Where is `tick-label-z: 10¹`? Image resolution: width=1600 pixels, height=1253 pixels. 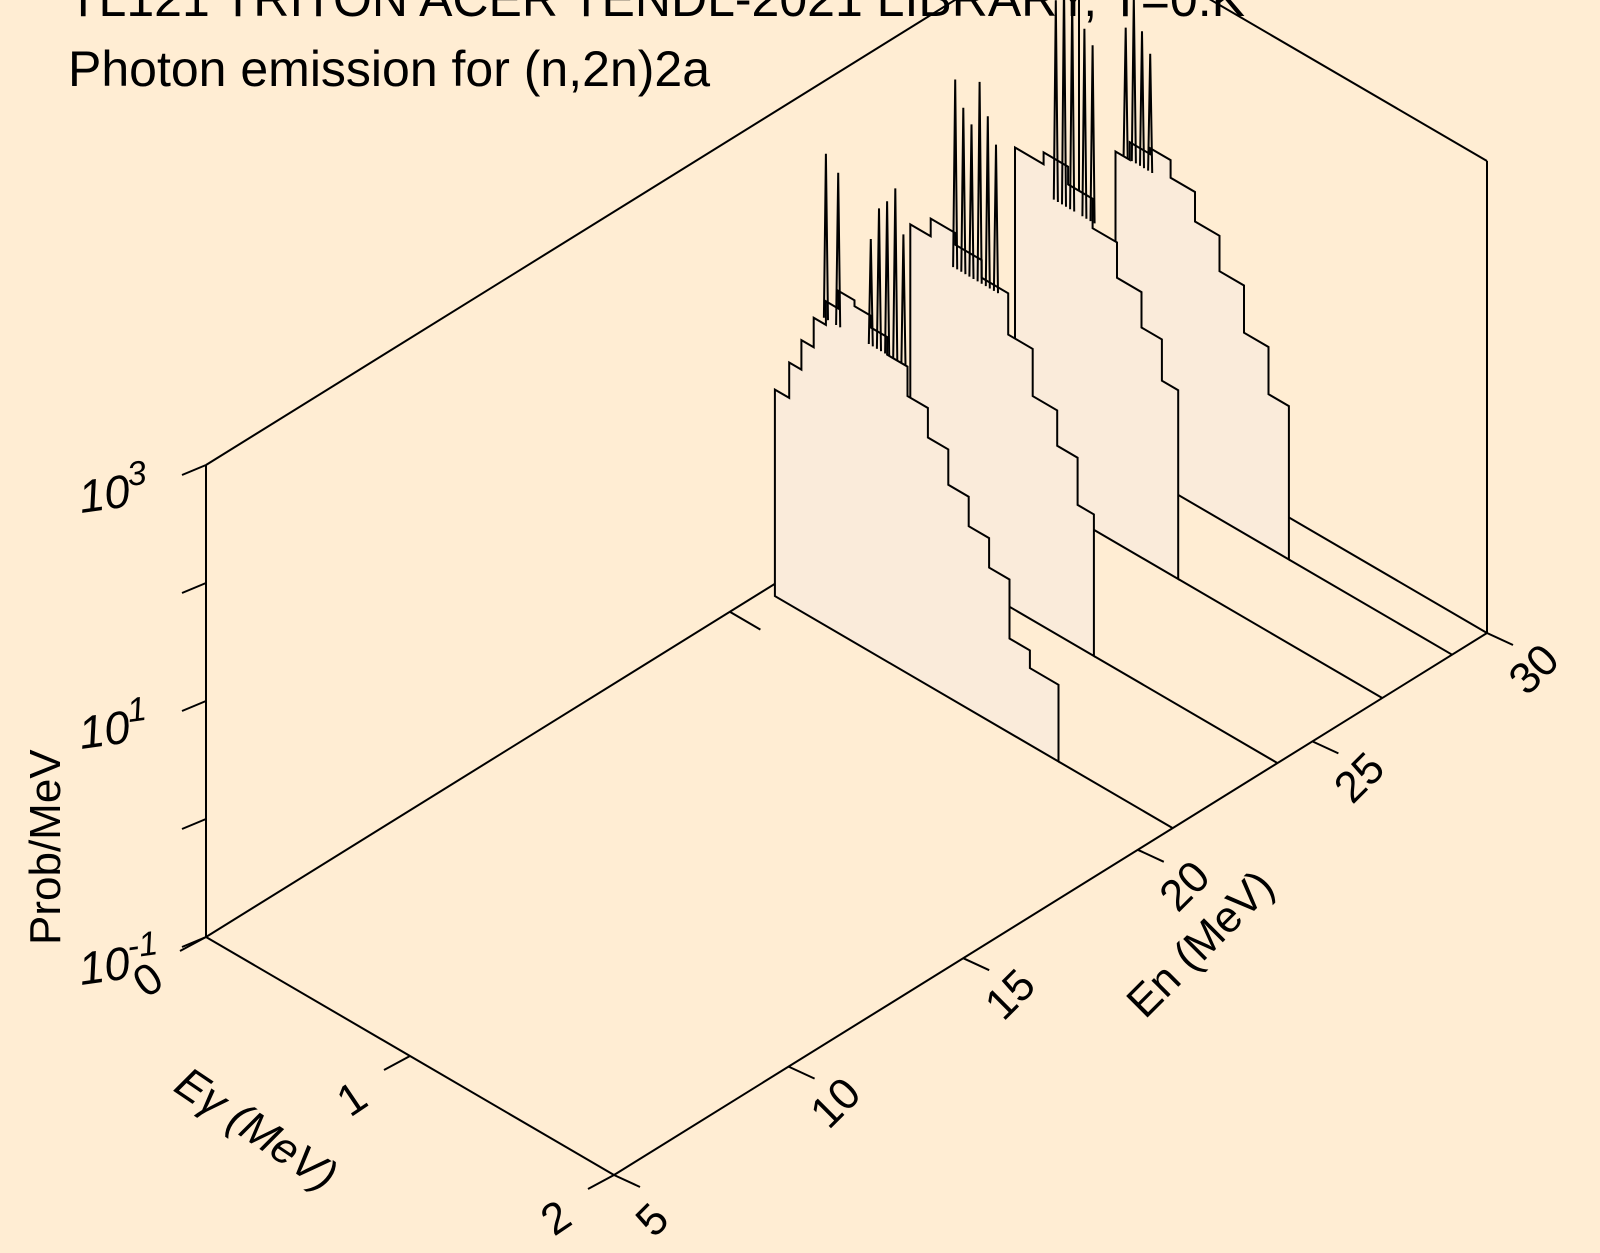 tick-label-z: 10¹ is located at coordinates (113, 724).